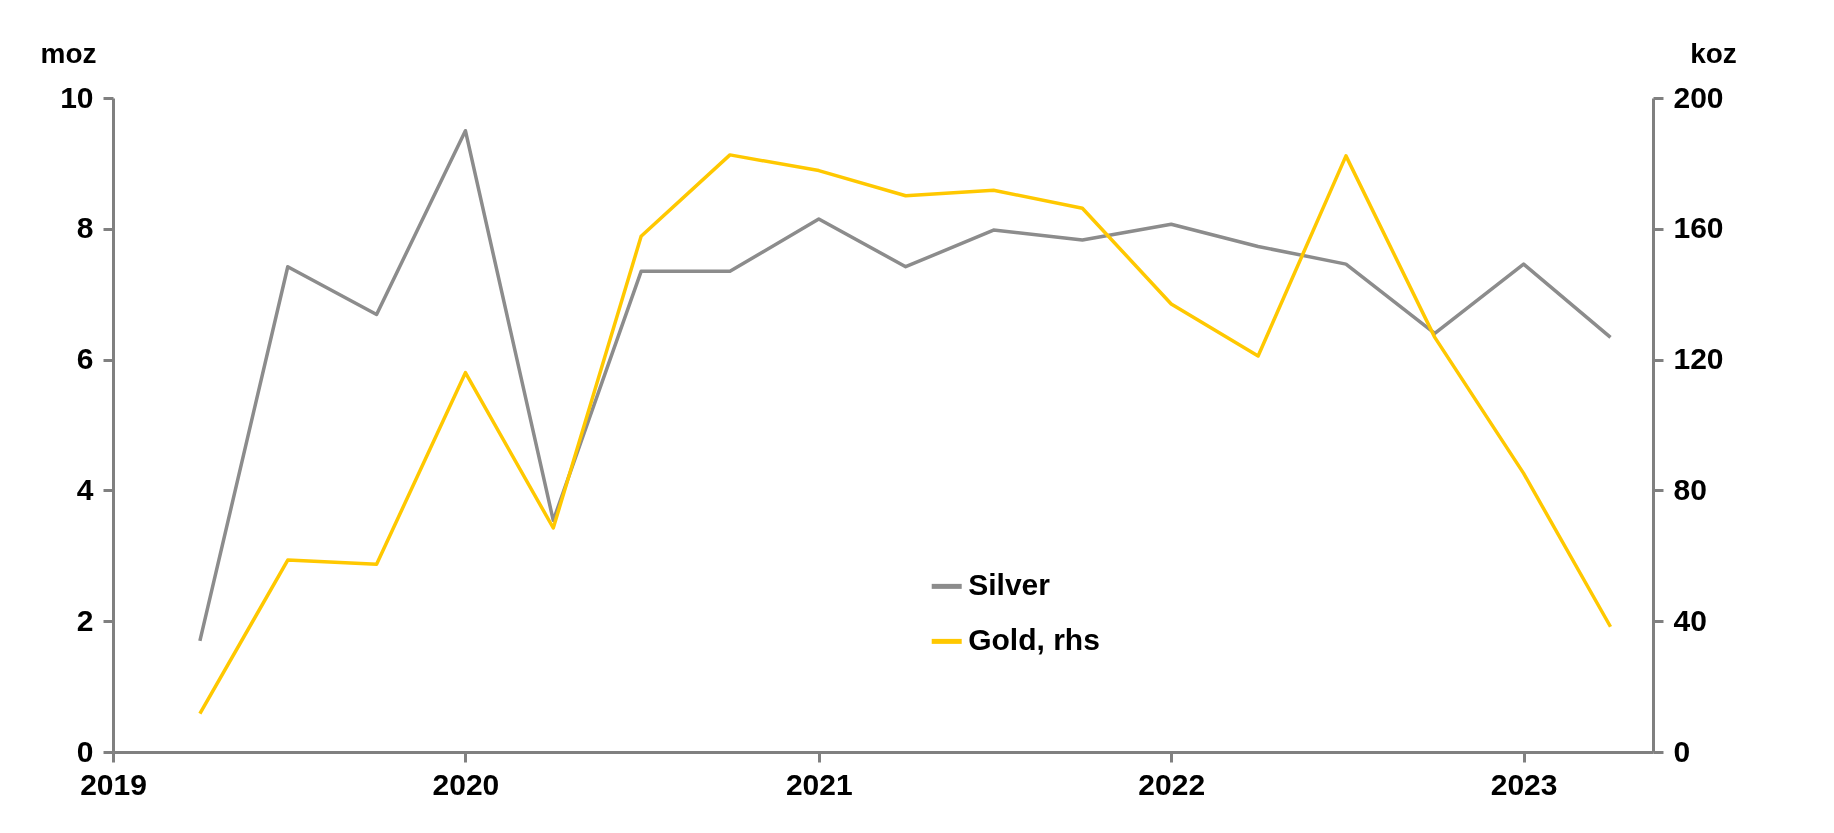  What do you see at coordinates (85, 751) in the screenshot?
I see `y-tick-label: 0` at bounding box center [85, 751].